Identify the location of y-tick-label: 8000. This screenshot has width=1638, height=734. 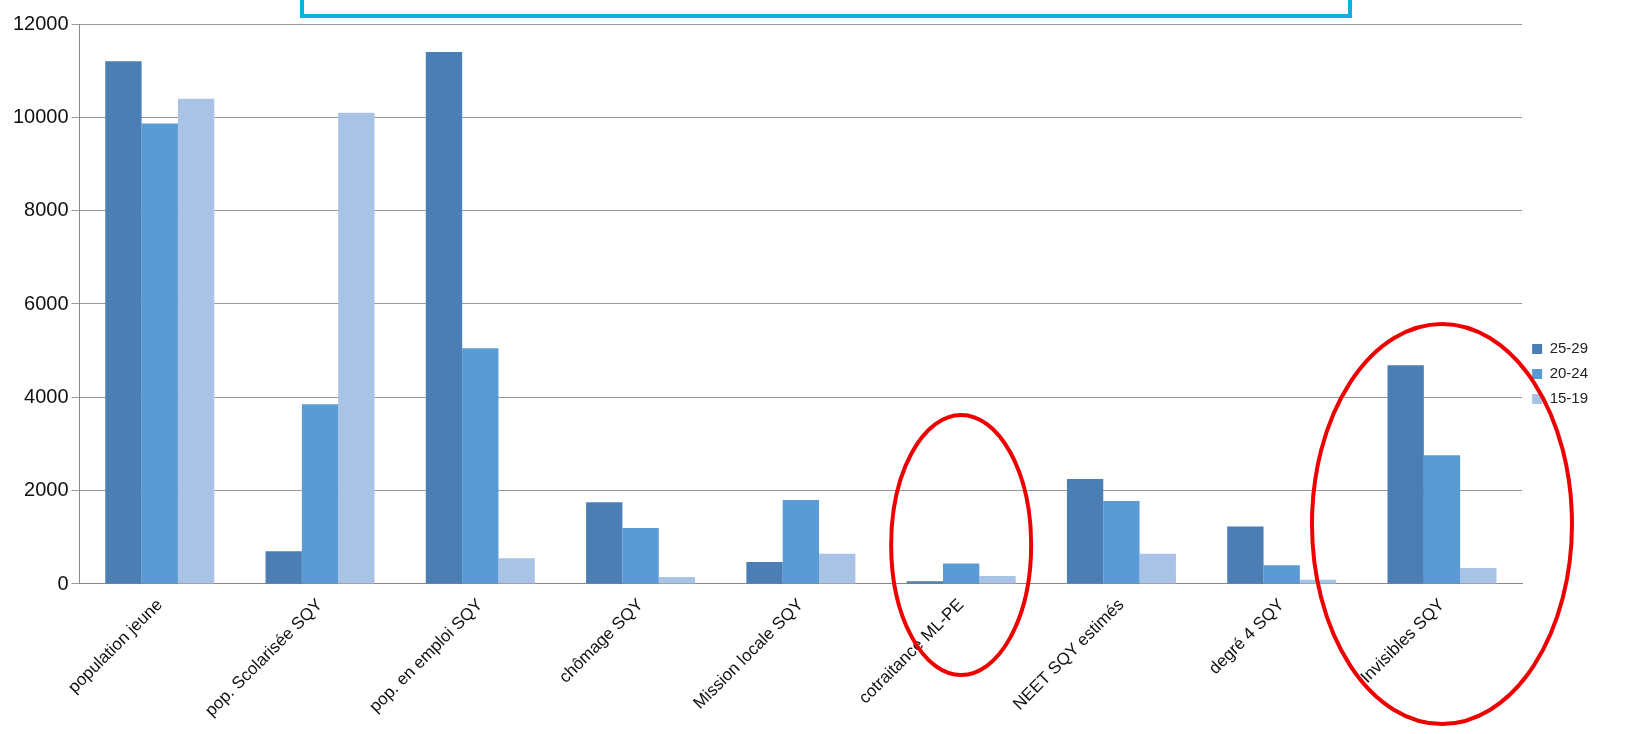
(46, 209).